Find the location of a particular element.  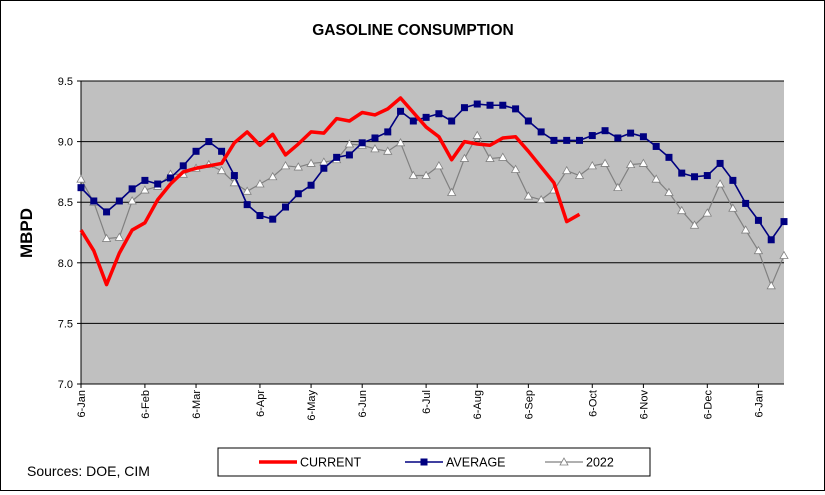

x-tick-label: 6-Dec is located at coordinates (708, 405).